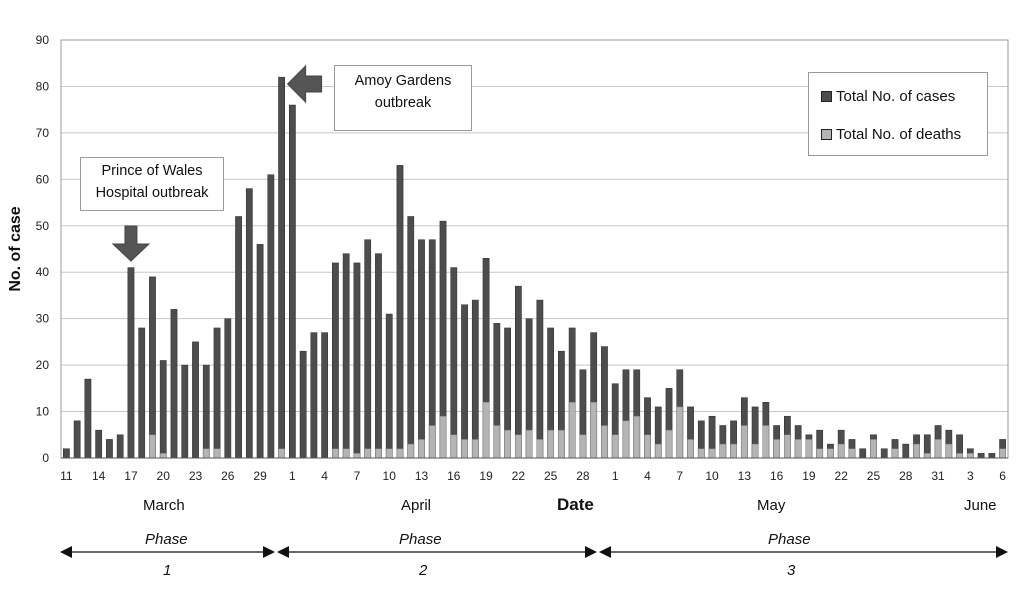 Image resolution: width=1028 pixels, height=589 pixels. I want to click on phase-1-arrowhead-right, so click(269, 552).